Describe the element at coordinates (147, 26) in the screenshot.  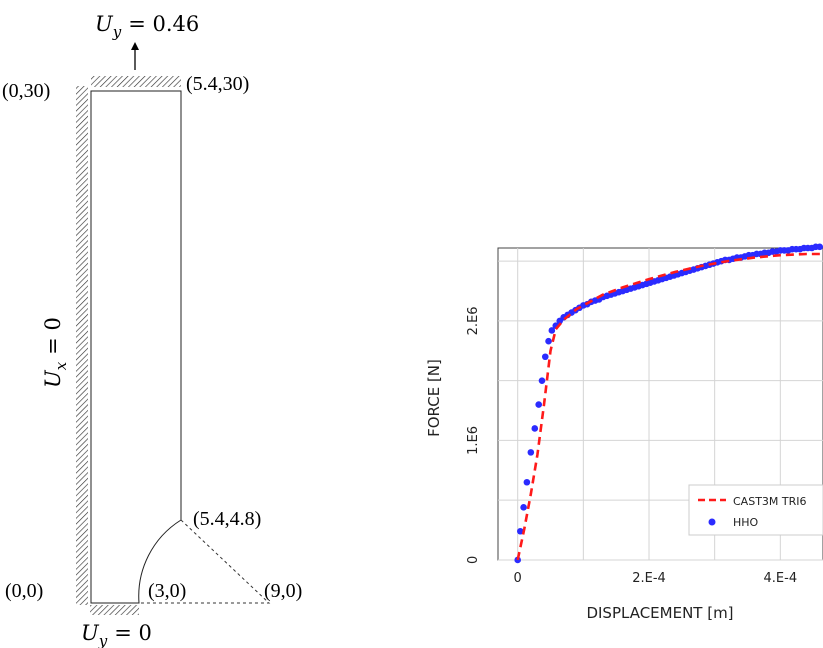
I see `bc-top-label: Uy = 0.46` at that location.